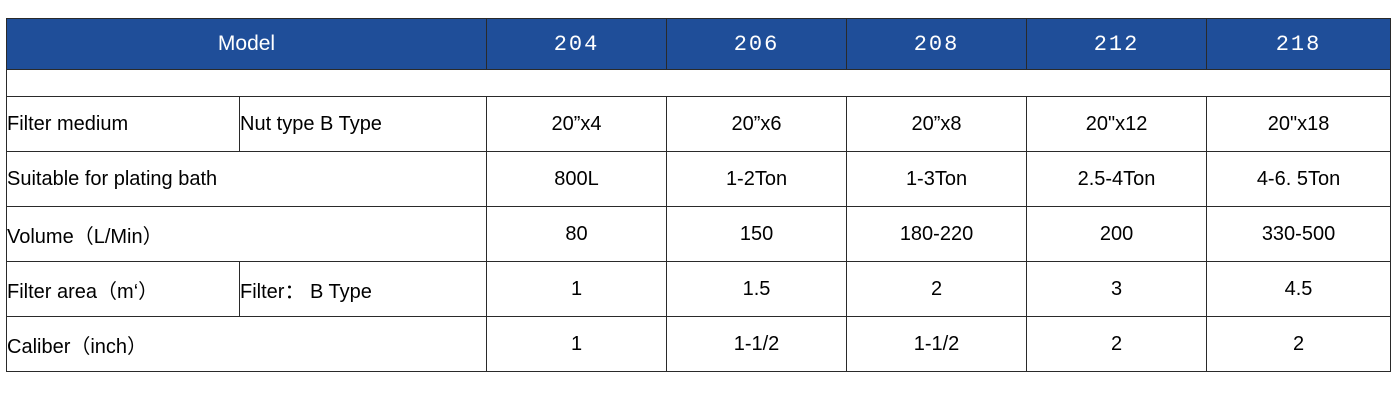  I want to click on table-cell: 1.5, so click(757, 289).